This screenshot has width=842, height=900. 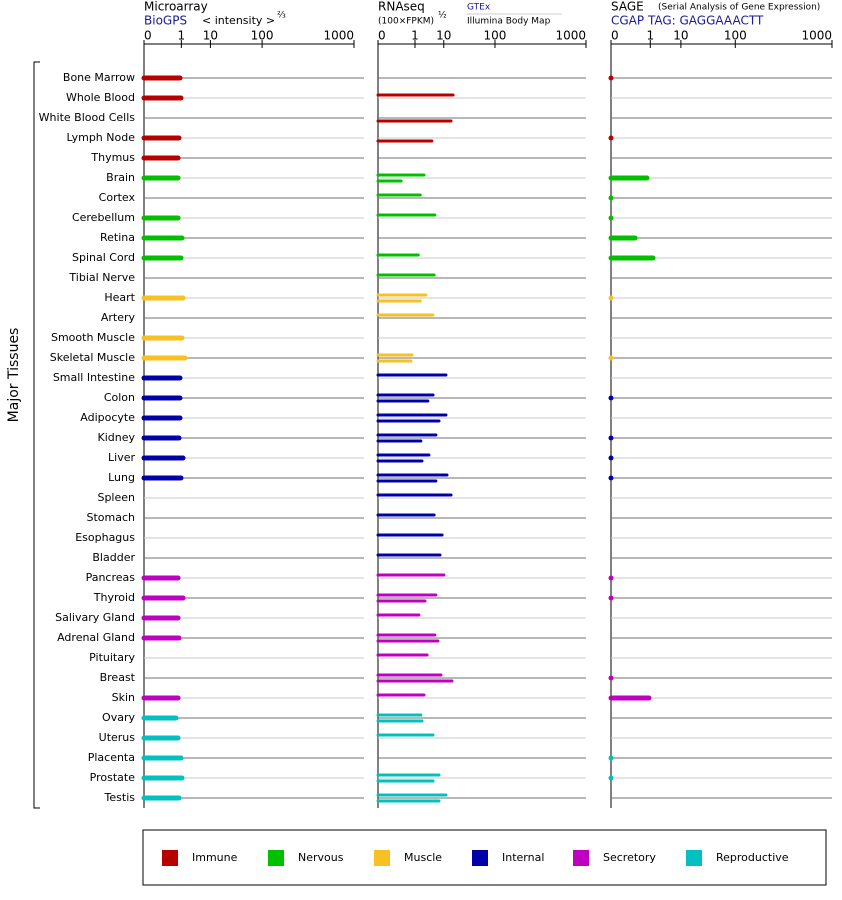 I want to click on category-label: Colon, so click(x=119, y=397).